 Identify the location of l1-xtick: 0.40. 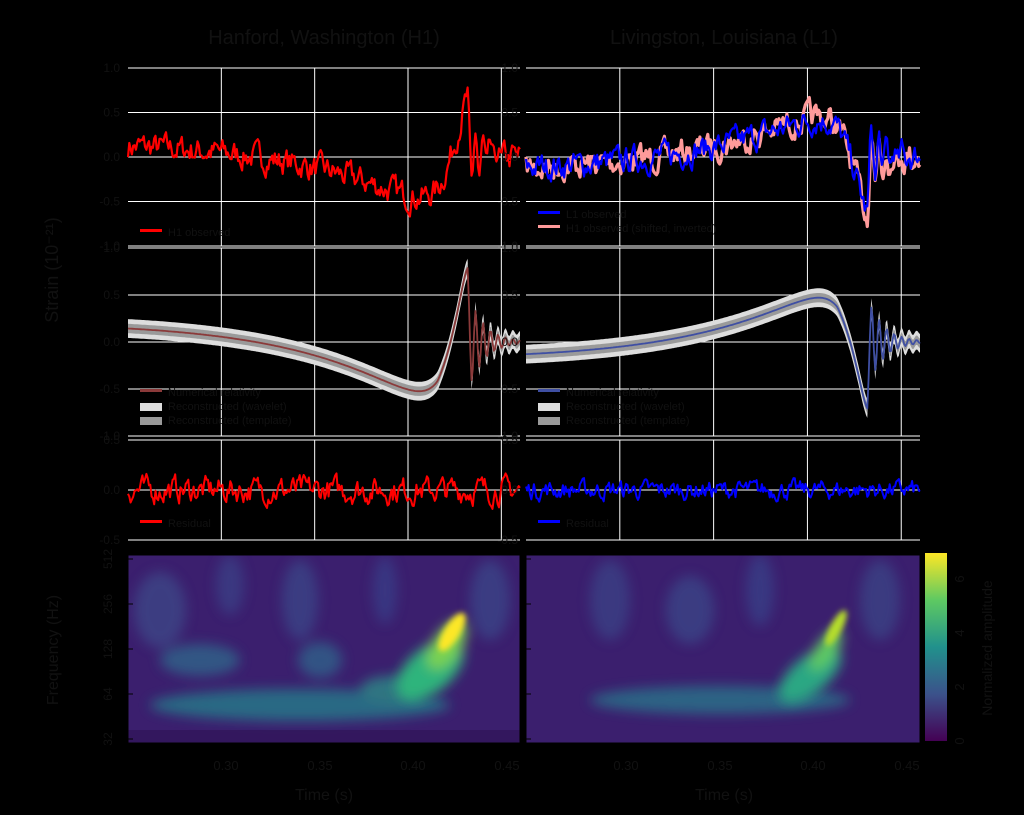
(812, 765).